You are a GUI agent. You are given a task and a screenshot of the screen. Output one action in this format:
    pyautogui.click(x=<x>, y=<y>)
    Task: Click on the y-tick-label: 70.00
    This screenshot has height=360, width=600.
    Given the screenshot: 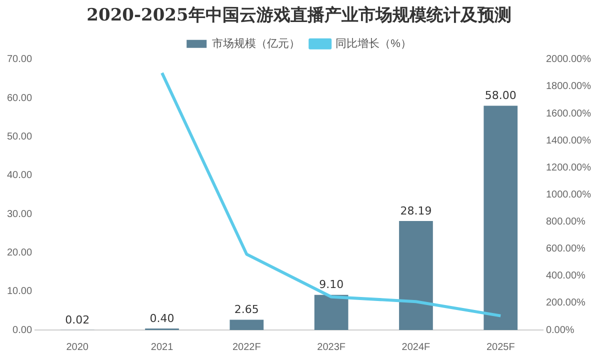 What is the action you would take?
    pyautogui.click(x=19, y=60)
    